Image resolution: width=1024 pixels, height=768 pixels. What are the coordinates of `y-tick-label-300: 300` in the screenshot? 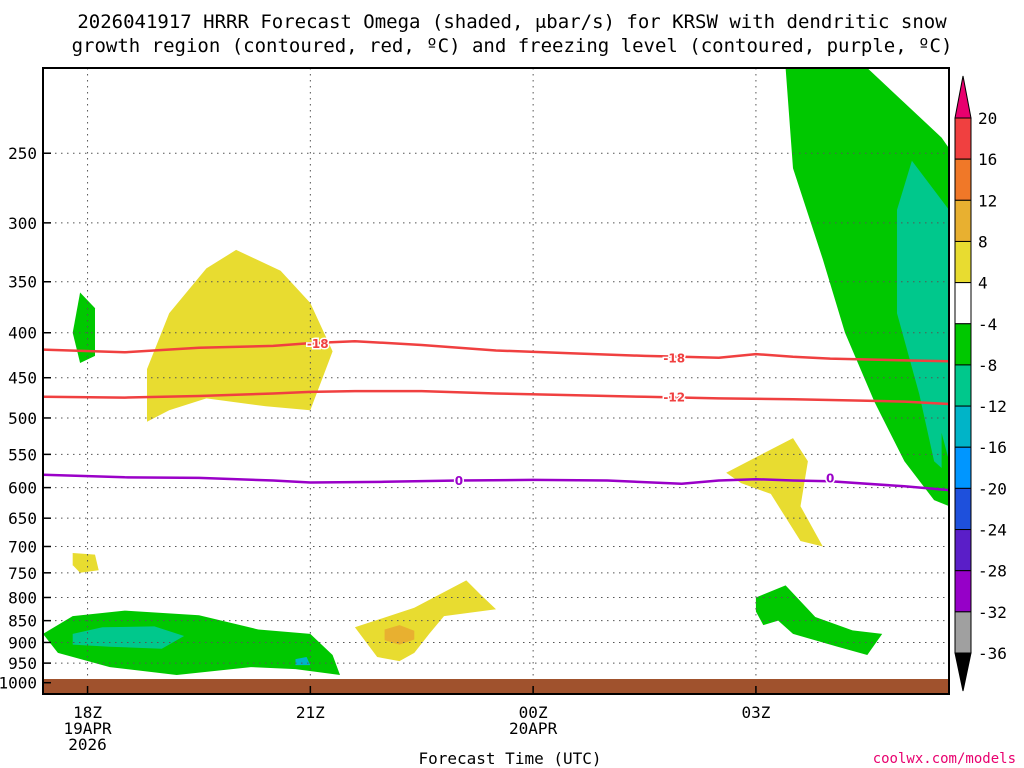 It's located at (22, 223).